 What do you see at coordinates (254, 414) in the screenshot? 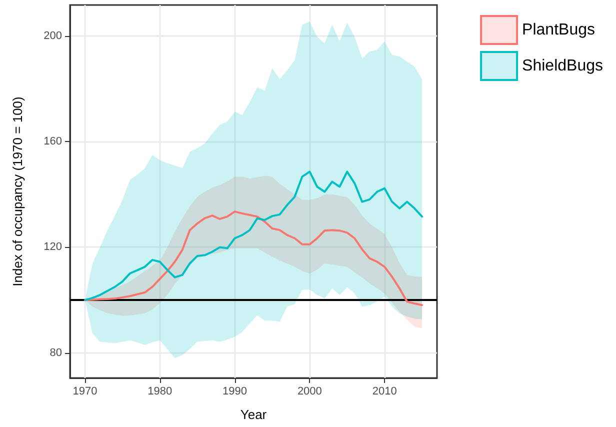
I see `x-axis-title: Year` at bounding box center [254, 414].